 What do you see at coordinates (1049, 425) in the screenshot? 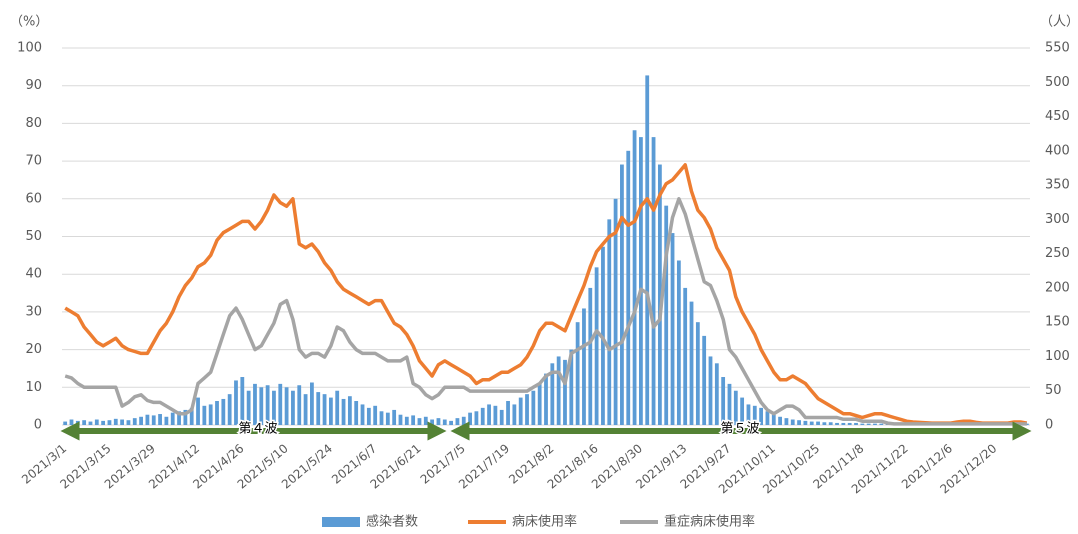
I see `y2-tick-label: 0` at bounding box center [1049, 425].